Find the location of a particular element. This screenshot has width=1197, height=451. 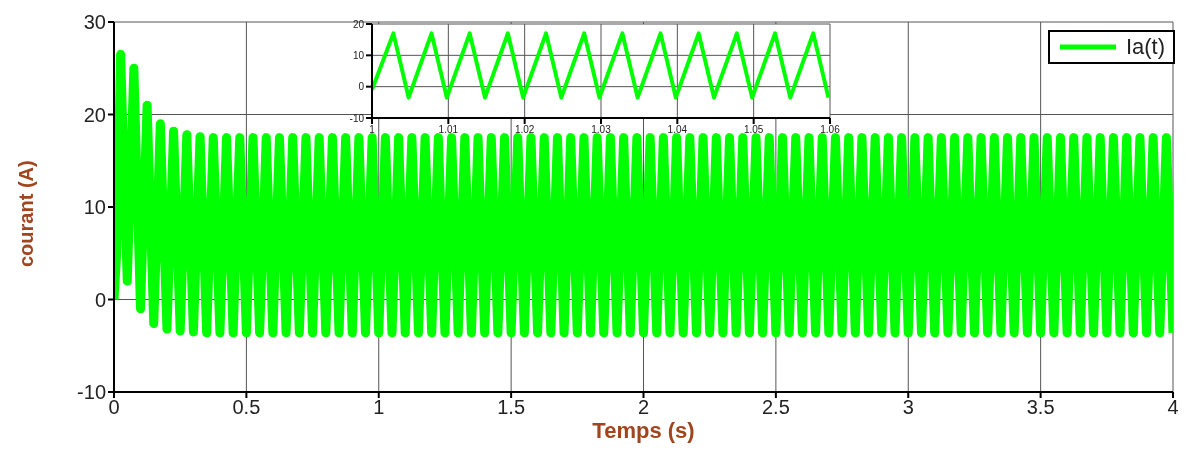

x-tick-label: 1.04 is located at coordinates (677, 130).